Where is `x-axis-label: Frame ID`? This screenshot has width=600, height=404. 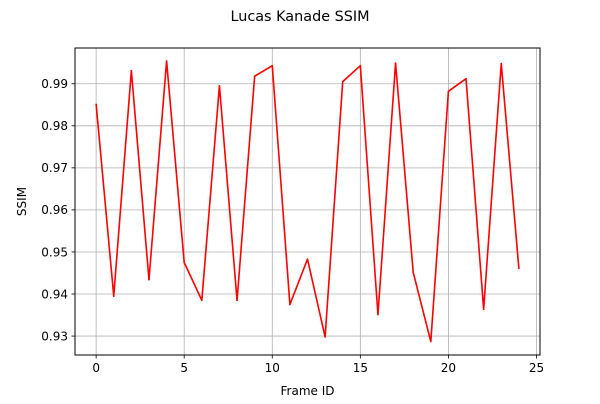 x-axis-label: Frame ID is located at coordinates (308, 391).